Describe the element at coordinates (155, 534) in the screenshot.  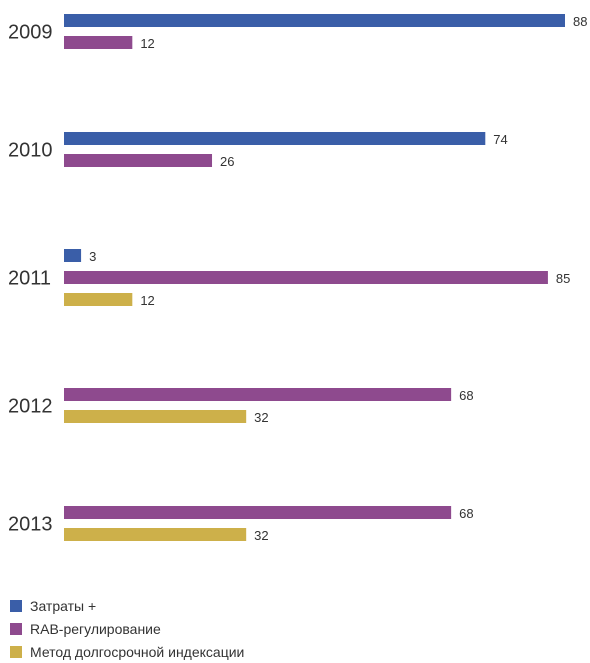
I see `bar-2013-indexation` at that location.